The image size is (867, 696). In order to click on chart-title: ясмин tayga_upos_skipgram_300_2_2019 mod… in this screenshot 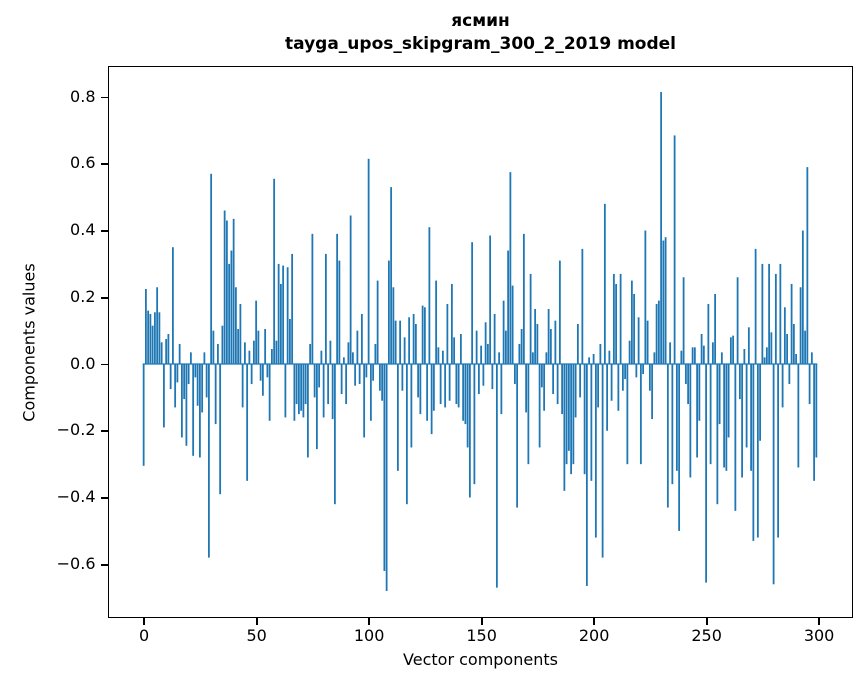, I will do `click(480, 33)`.